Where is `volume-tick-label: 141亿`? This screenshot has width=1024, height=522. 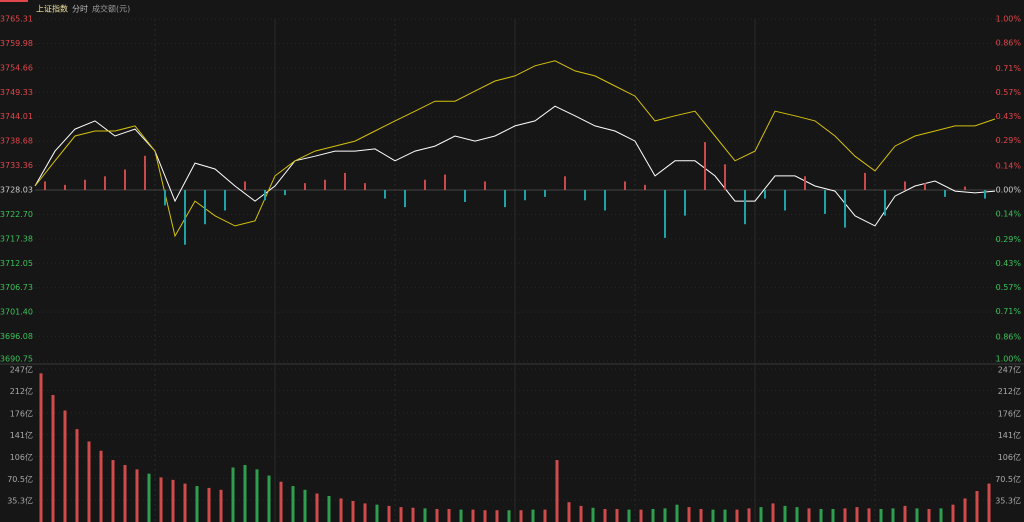 volume-tick-label: 141亿 is located at coordinates (21, 435).